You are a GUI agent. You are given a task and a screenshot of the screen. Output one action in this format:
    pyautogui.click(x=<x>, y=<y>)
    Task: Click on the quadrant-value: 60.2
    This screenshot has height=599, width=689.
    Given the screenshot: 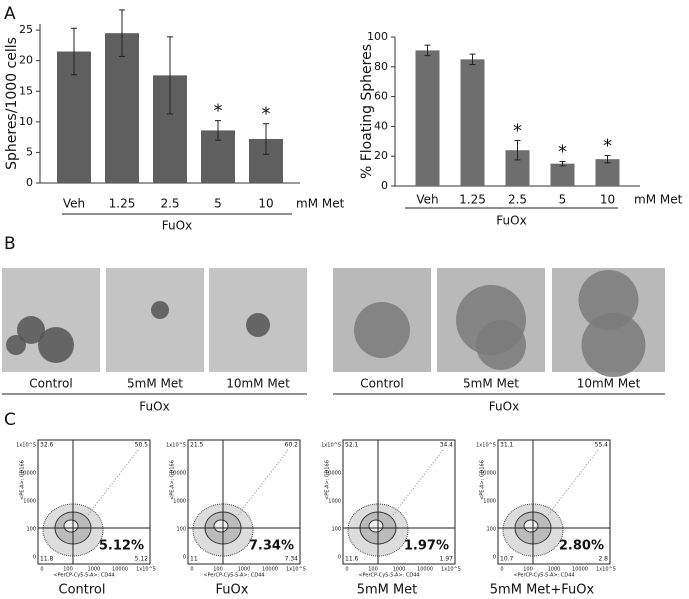 What is the action you would take?
    pyautogui.click(x=292, y=445)
    